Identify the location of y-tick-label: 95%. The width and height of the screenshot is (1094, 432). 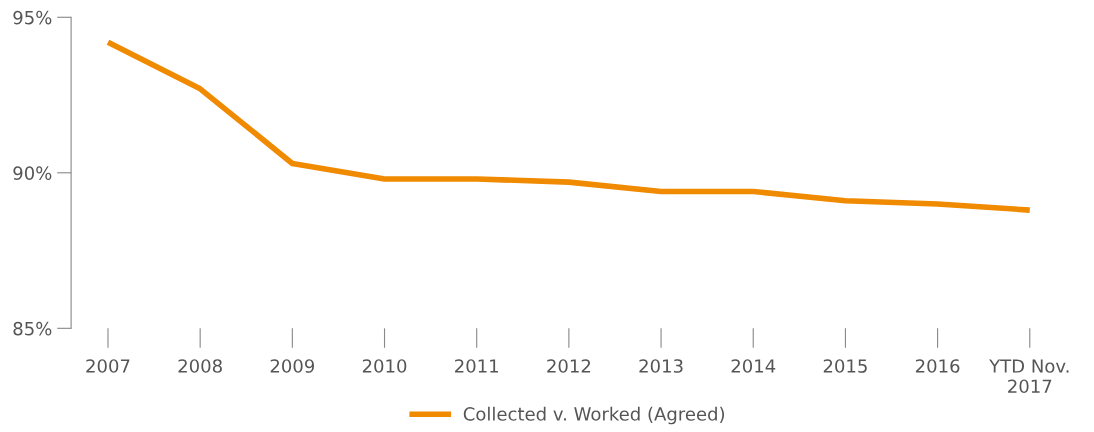
(32, 17).